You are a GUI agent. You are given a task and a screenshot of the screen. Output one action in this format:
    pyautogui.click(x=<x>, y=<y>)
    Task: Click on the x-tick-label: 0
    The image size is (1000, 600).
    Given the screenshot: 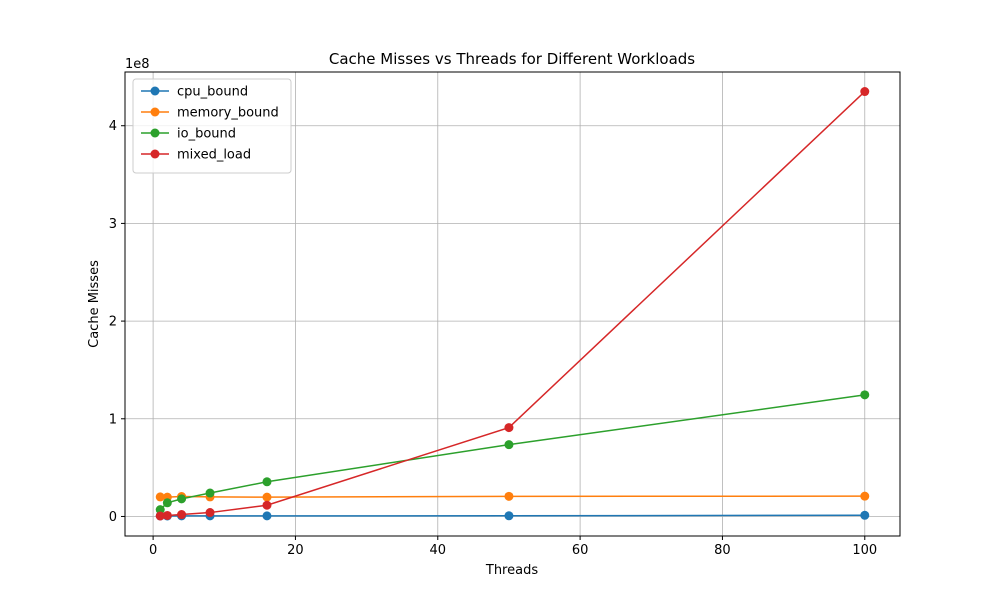 What is the action you would take?
    pyautogui.click(x=153, y=550)
    